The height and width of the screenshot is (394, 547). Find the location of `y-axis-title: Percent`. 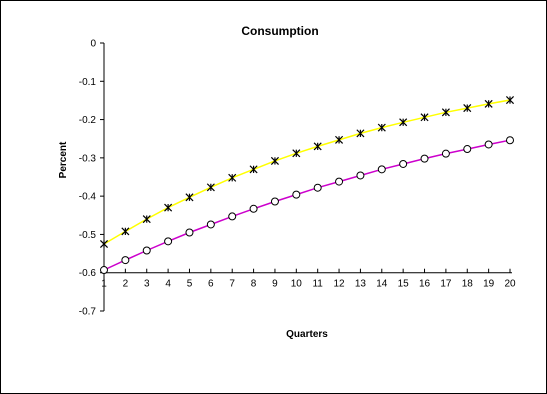

y-axis-title: Percent is located at coordinates (63, 159).